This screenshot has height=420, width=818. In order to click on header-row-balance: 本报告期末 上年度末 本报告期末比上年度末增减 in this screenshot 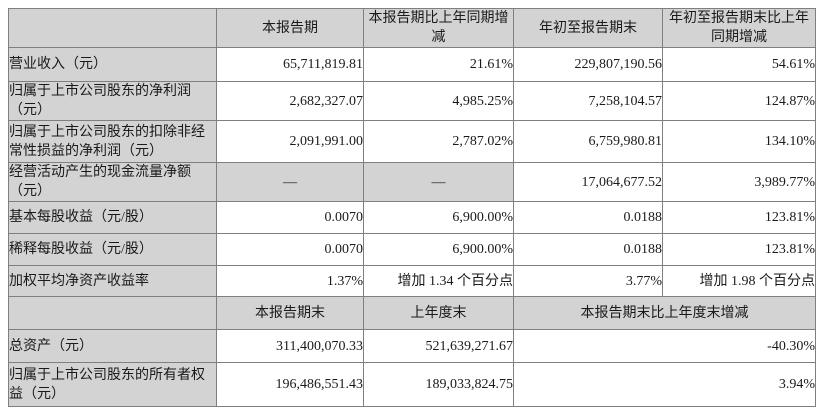, I will do `click(412, 313)`.